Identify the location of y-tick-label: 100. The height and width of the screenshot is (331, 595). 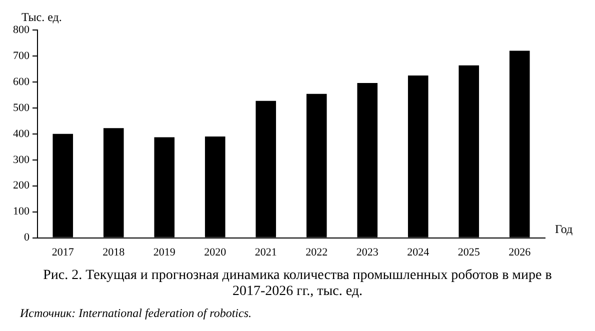
(21, 212).